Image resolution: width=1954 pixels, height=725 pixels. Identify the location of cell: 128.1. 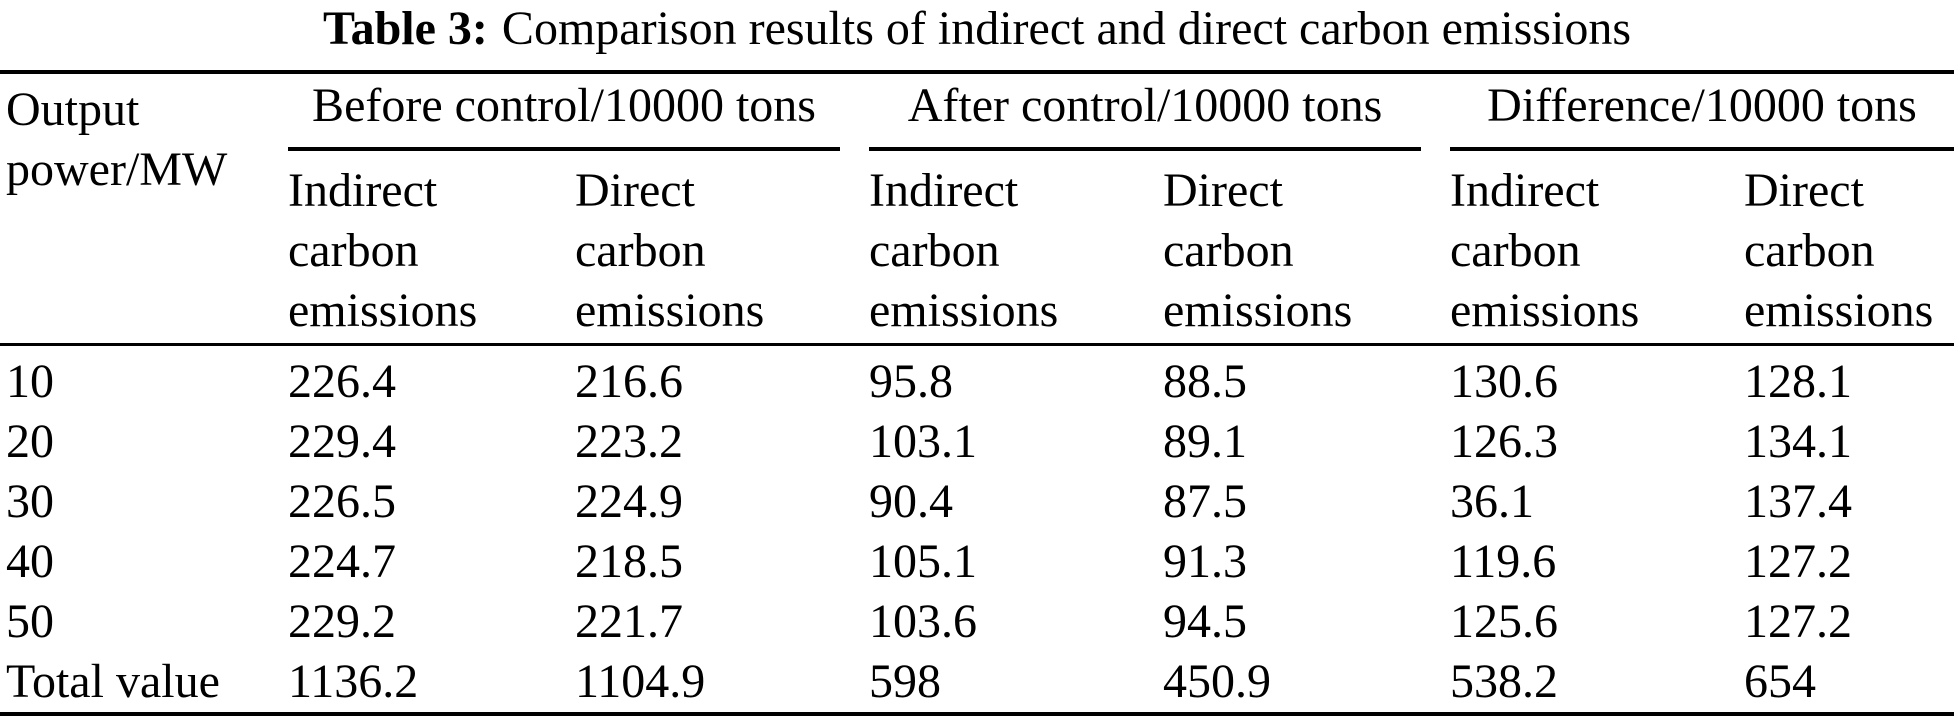
(1798, 381).